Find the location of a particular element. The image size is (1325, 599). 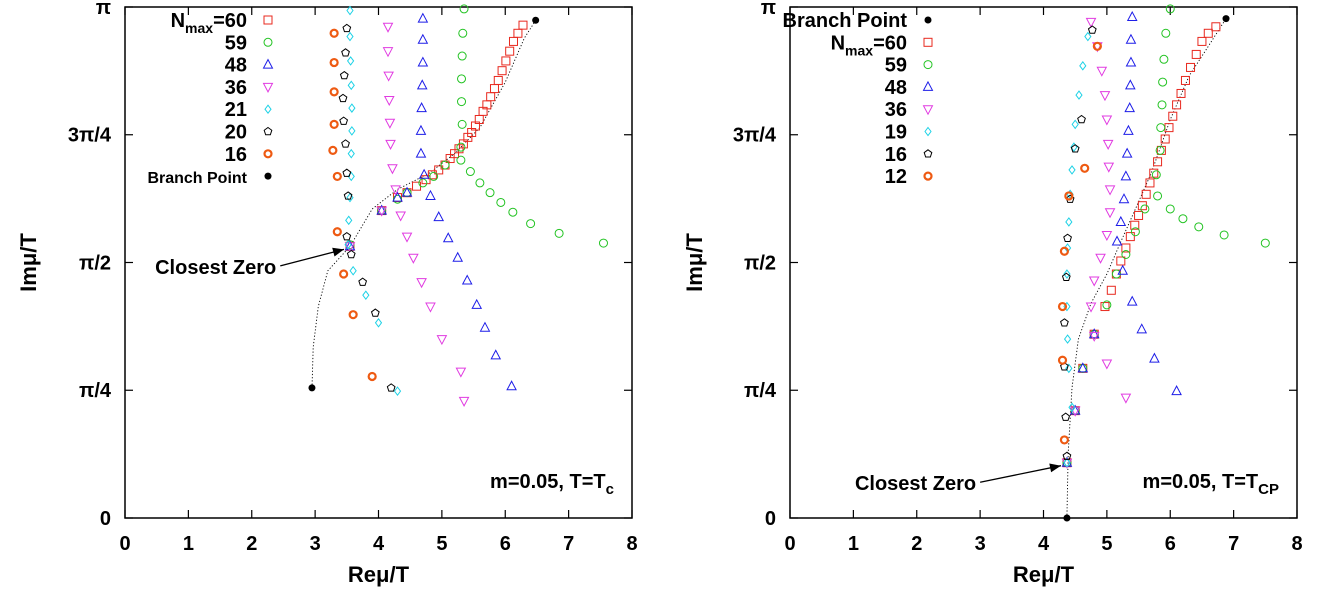

left-annotation: m=0.05, T=Tc is located at coordinates (552, 484).